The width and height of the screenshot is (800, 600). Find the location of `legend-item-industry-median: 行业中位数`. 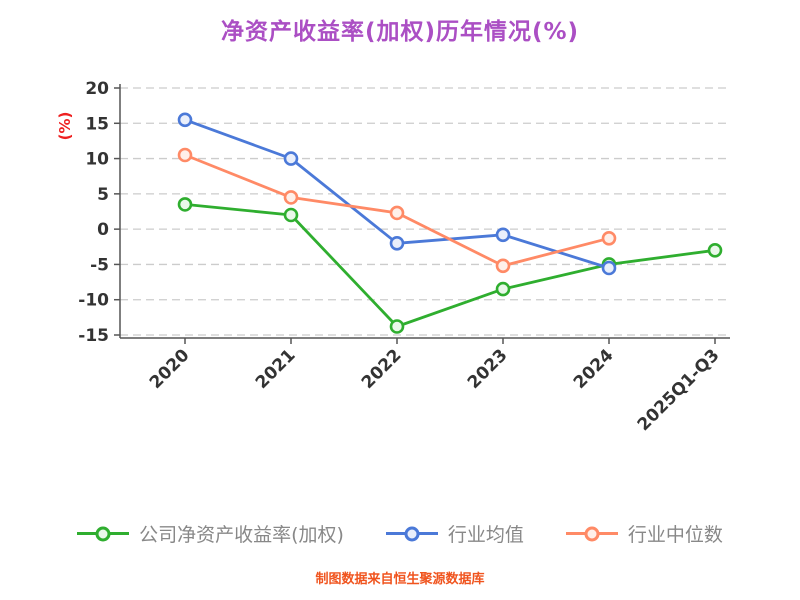

legend-item-industry-median: 行业中位数 is located at coordinates (644, 533).